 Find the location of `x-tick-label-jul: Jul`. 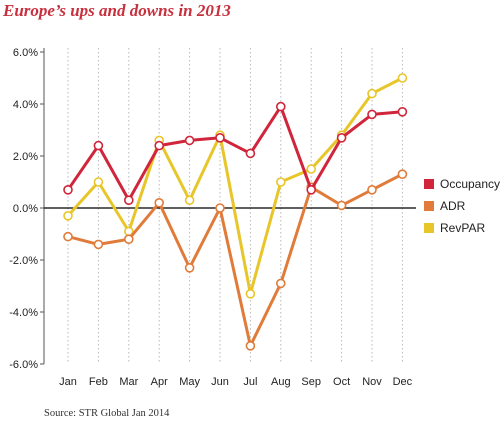

x-tick-label-jul: Jul is located at coordinates (250, 382).